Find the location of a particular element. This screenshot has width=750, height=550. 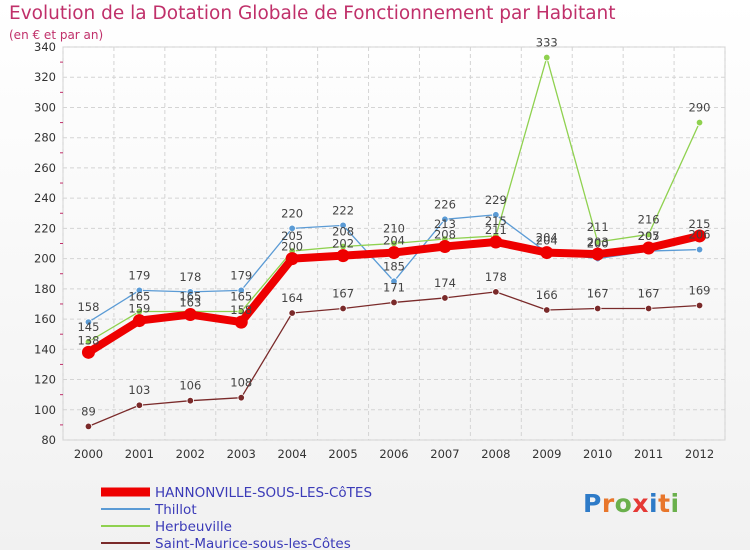

x-tick-label: 2000 is located at coordinates (88, 454).